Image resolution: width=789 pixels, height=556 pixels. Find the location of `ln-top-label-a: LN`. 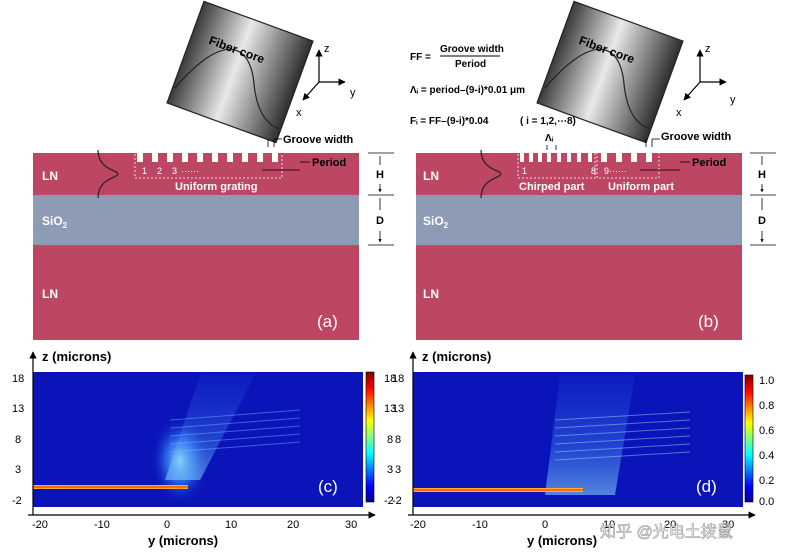

ln-top-label-a: LN is located at coordinates (50, 176).